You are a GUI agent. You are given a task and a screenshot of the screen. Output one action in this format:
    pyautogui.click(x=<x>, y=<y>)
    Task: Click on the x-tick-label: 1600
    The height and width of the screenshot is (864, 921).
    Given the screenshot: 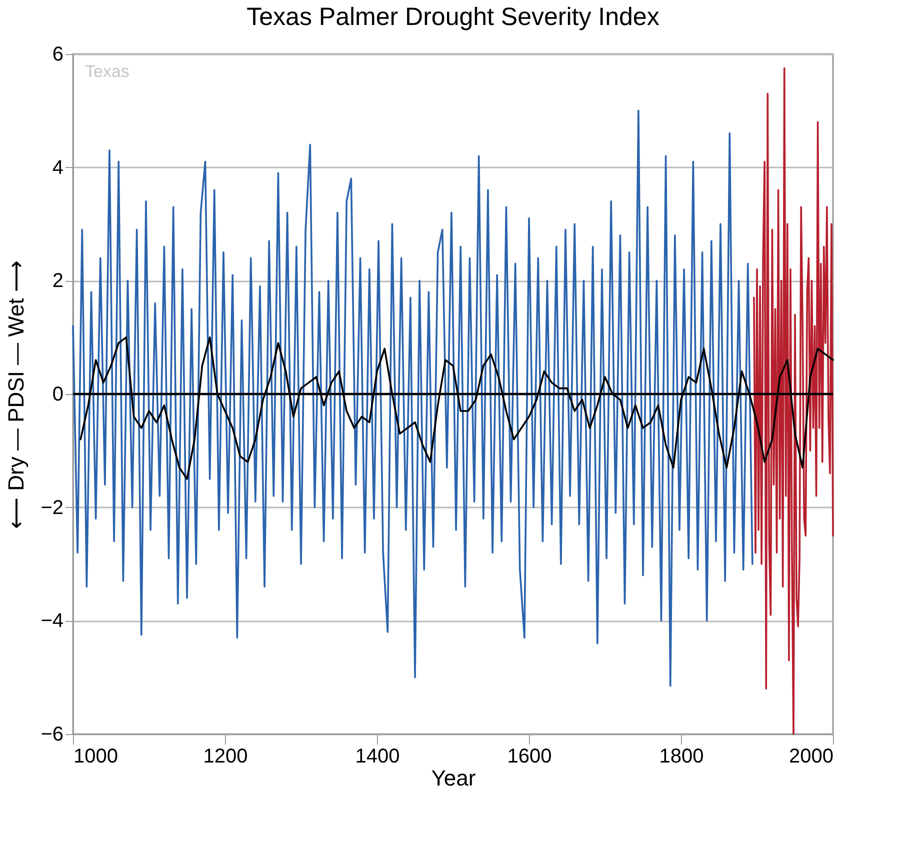 What is the action you would take?
    pyautogui.click(x=529, y=757)
    